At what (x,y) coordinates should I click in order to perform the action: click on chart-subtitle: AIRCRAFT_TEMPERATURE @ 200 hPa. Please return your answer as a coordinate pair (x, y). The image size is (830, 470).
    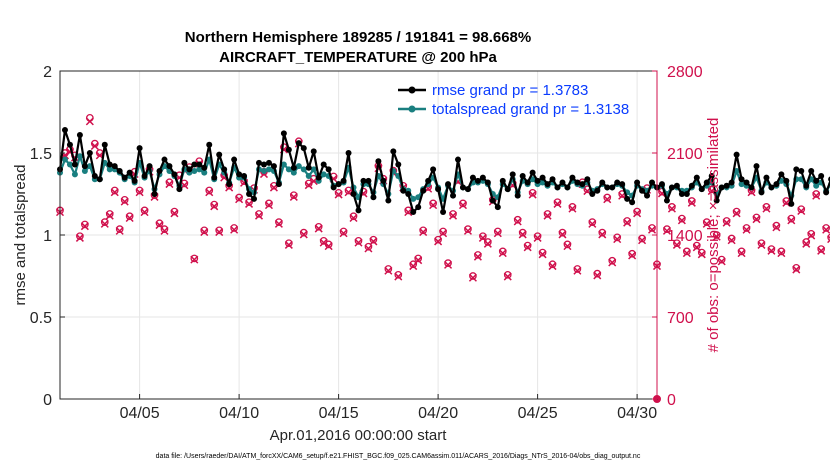
    Looking at the image, I should click on (358, 57).